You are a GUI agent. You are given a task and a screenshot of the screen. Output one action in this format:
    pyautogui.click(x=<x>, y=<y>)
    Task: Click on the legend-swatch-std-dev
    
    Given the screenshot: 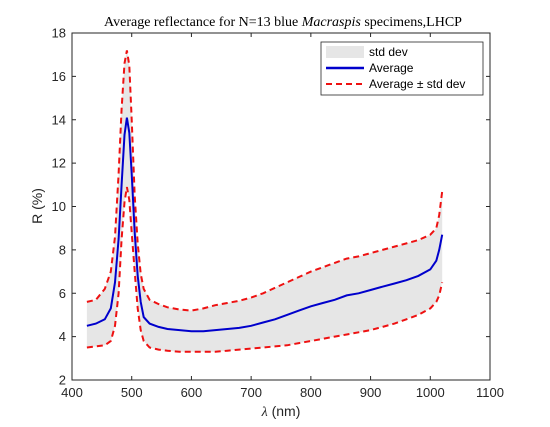 What is the action you would take?
    pyautogui.click(x=345, y=52)
    